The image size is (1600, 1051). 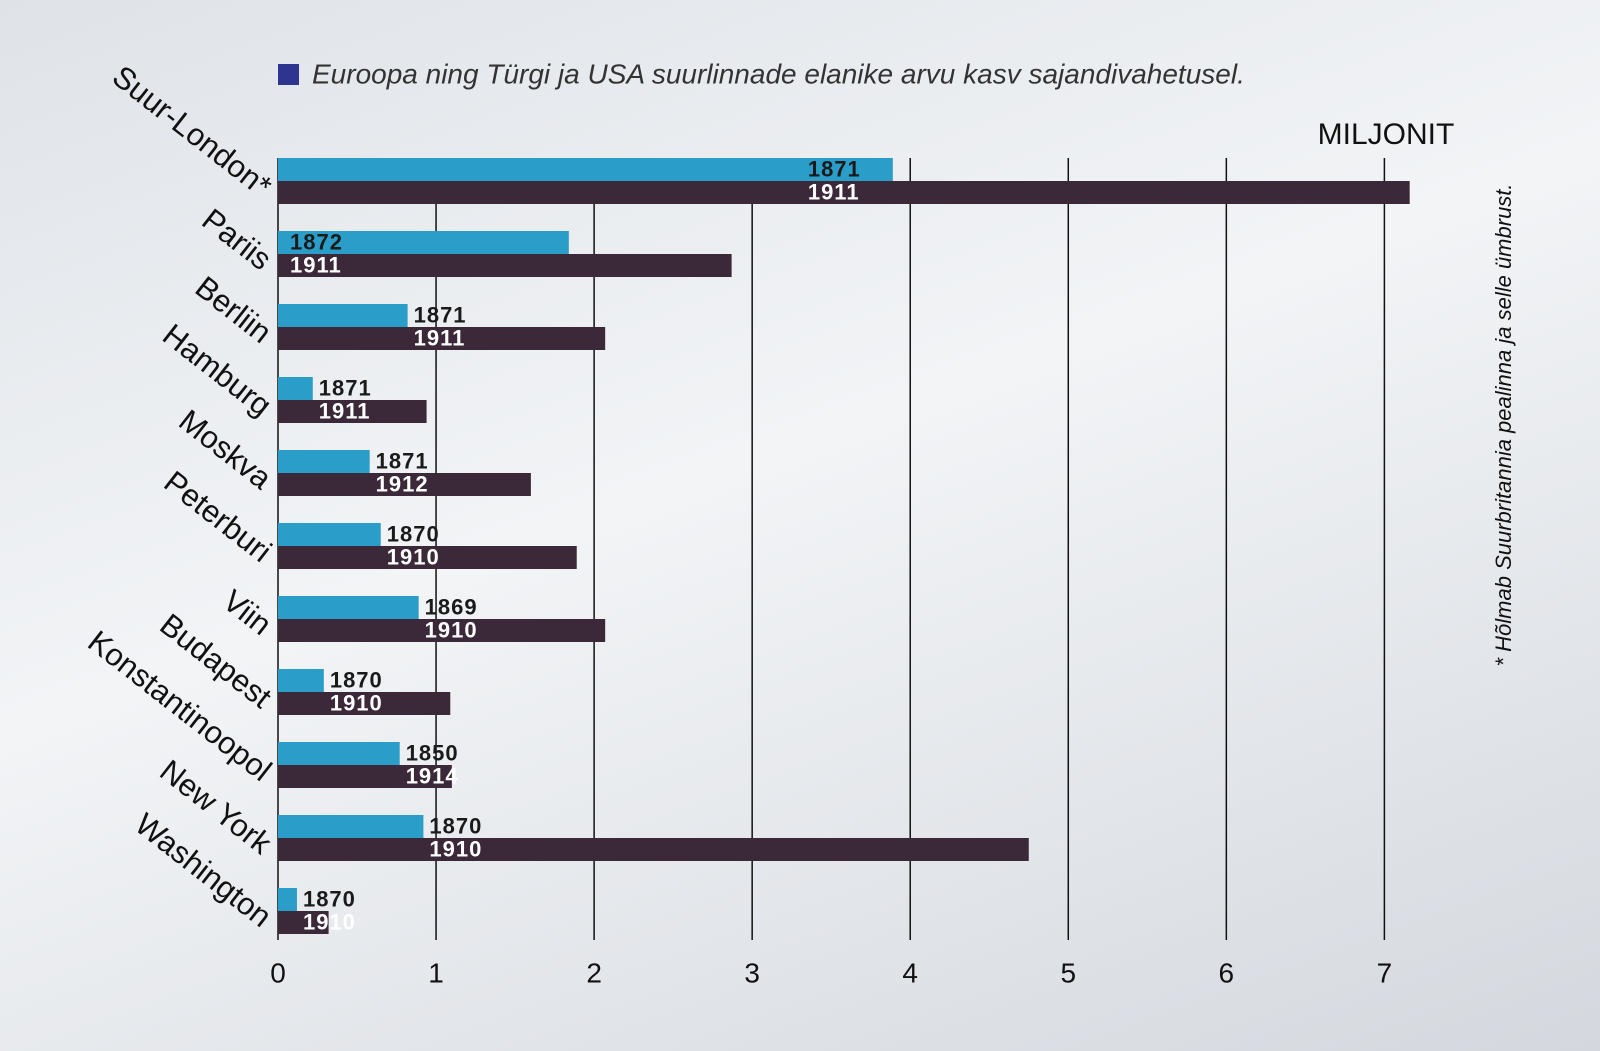 What do you see at coordinates (1068, 972) in the screenshot?
I see `x-tick-label: 5` at bounding box center [1068, 972].